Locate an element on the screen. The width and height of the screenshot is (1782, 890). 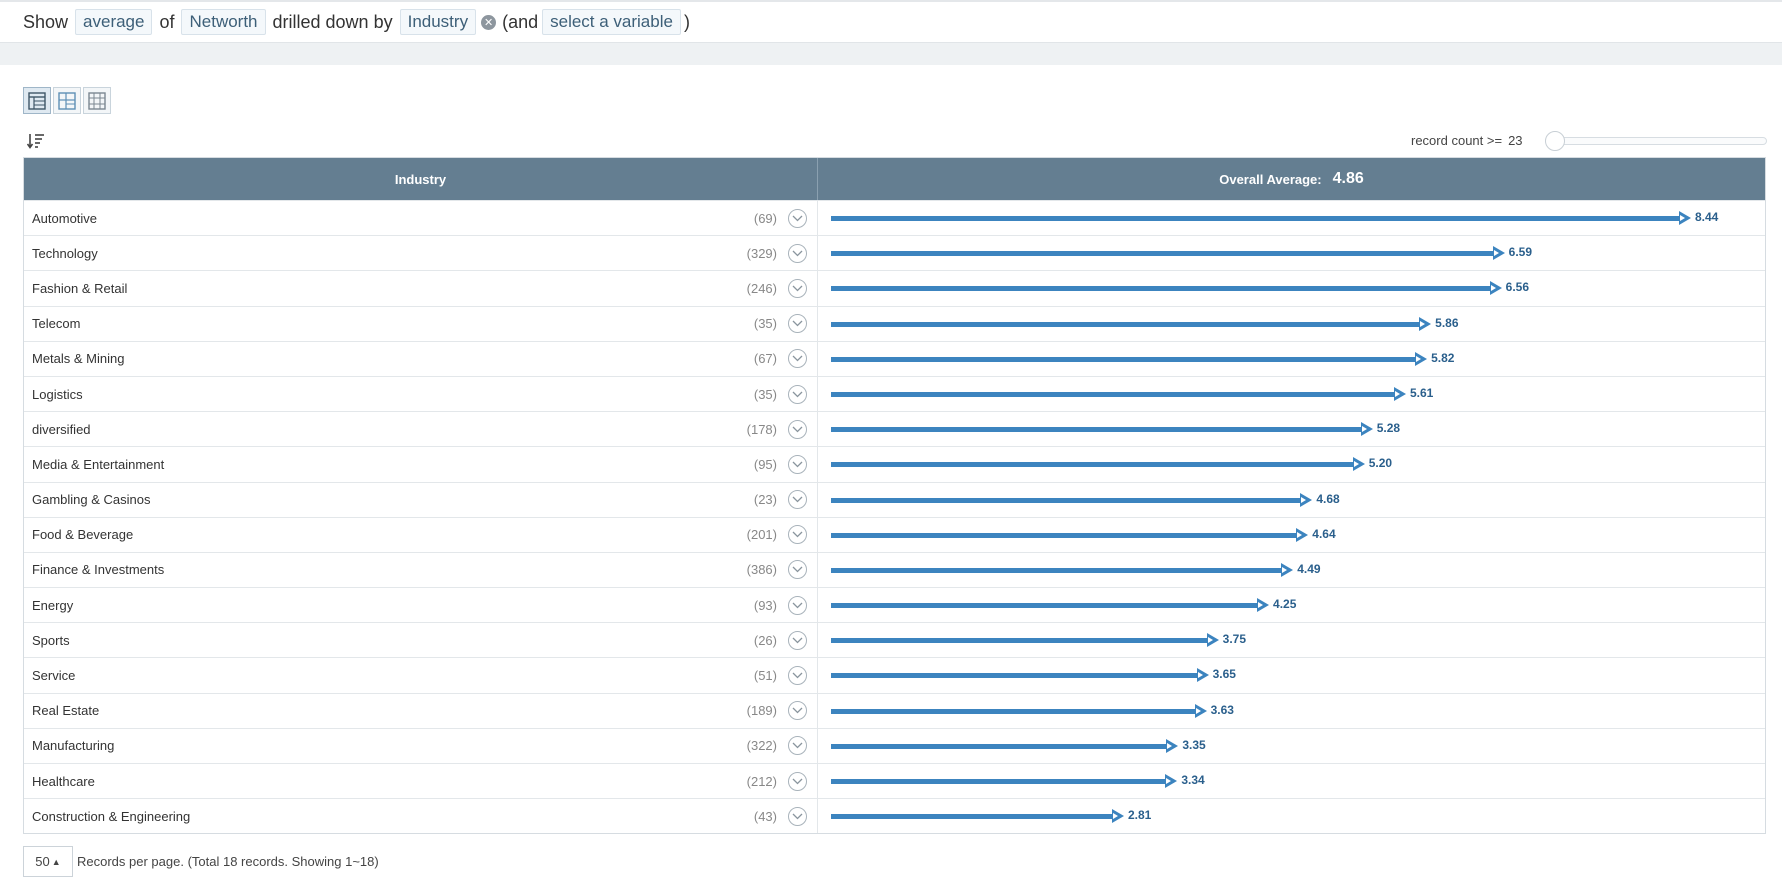
average-cell: 3.34 is located at coordinates (1291, 781).